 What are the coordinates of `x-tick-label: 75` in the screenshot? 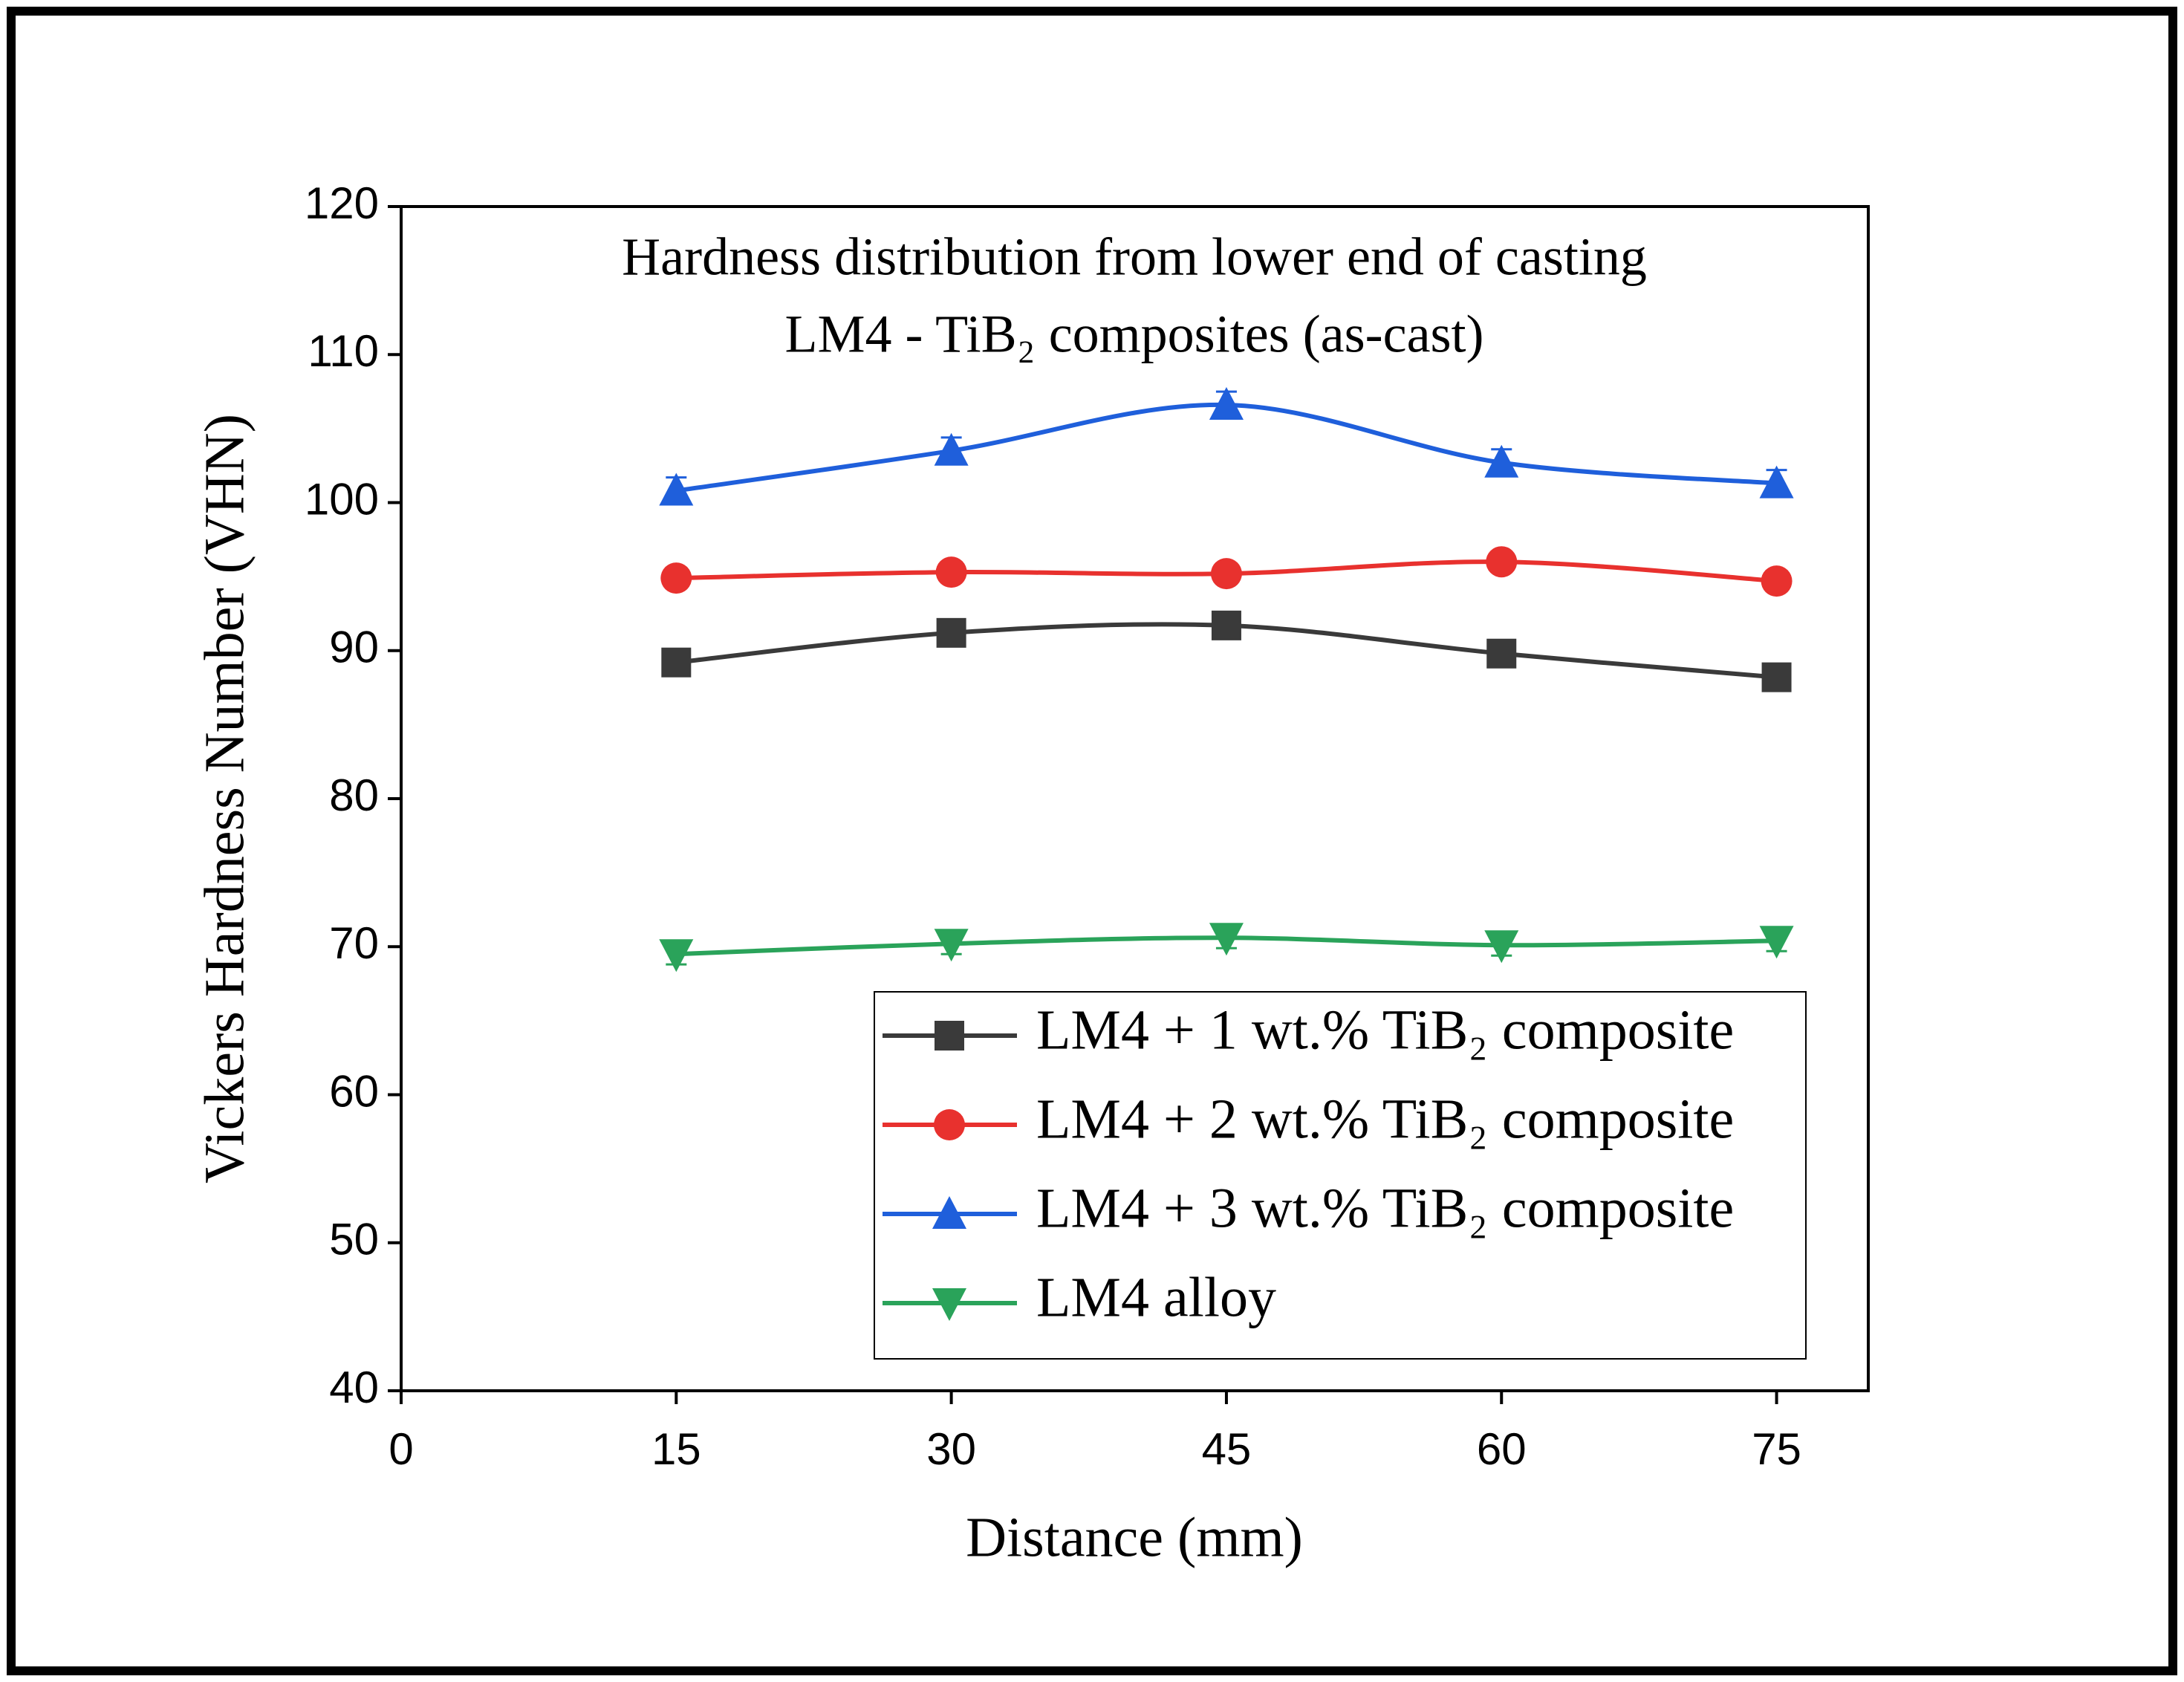 It's located at (1777, 1449).